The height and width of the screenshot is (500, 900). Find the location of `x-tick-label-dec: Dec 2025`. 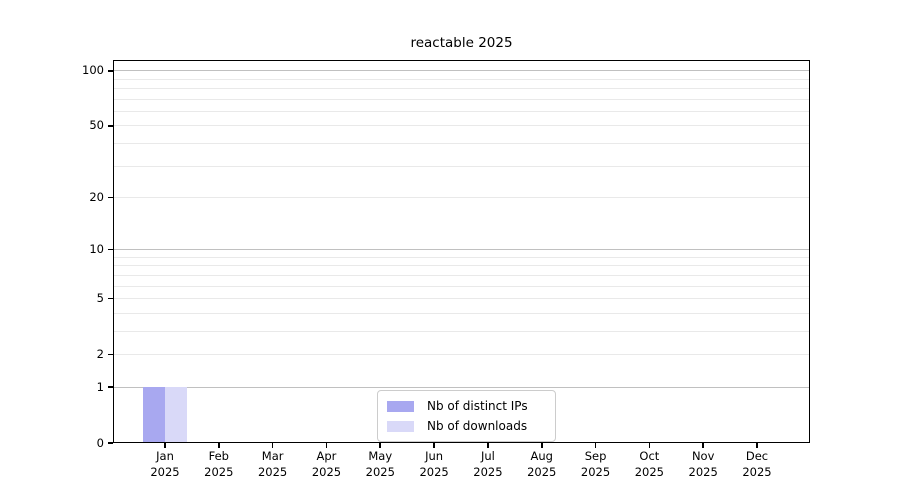

x-tick-label-dec: Dec 2025 is located at coordinates (757, 464).